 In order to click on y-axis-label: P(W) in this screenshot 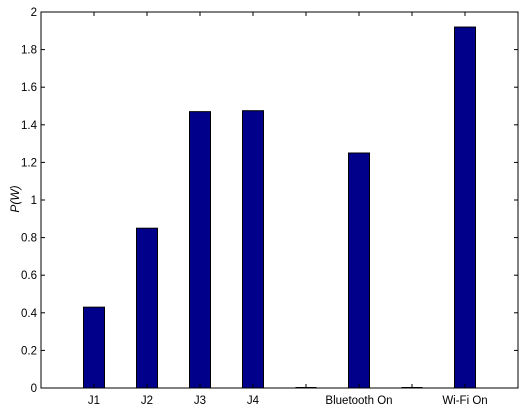, I will do `click(15, 198)`.